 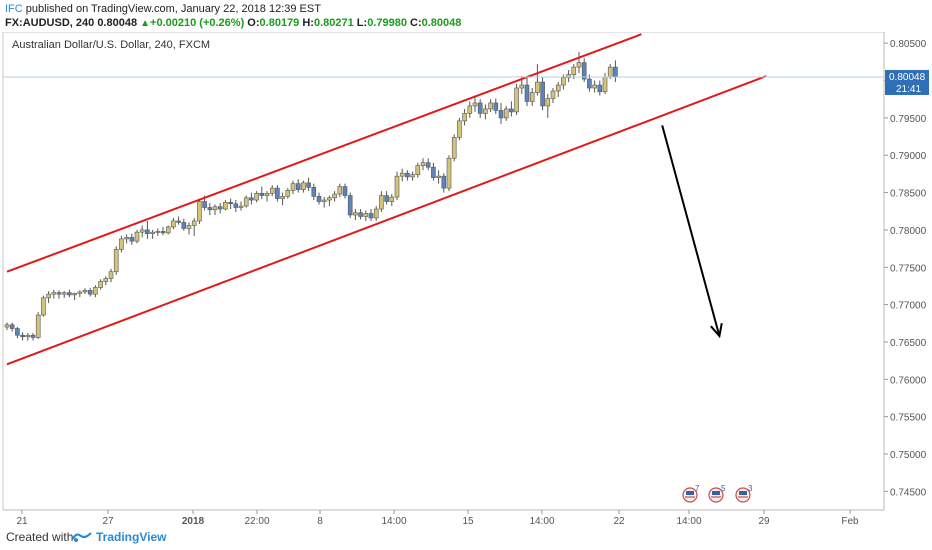 What do you see at coordinates (466, 537) in the screenshot?
I see `footer: Created with TradingView` at bounding box center [466, 537].